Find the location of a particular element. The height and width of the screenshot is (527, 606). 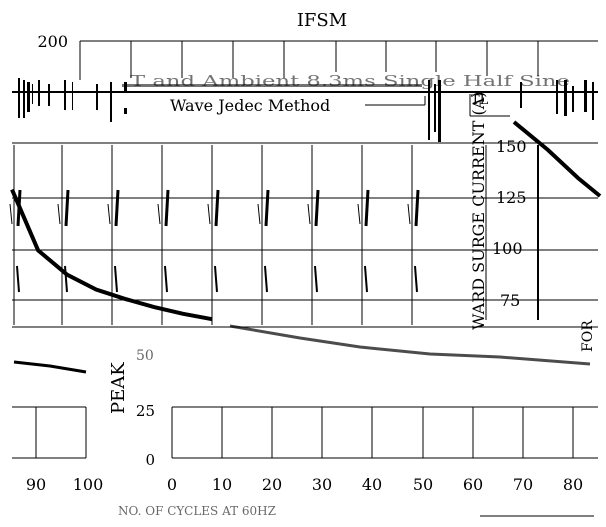

series-line-main is located at coordinates (111, 255).